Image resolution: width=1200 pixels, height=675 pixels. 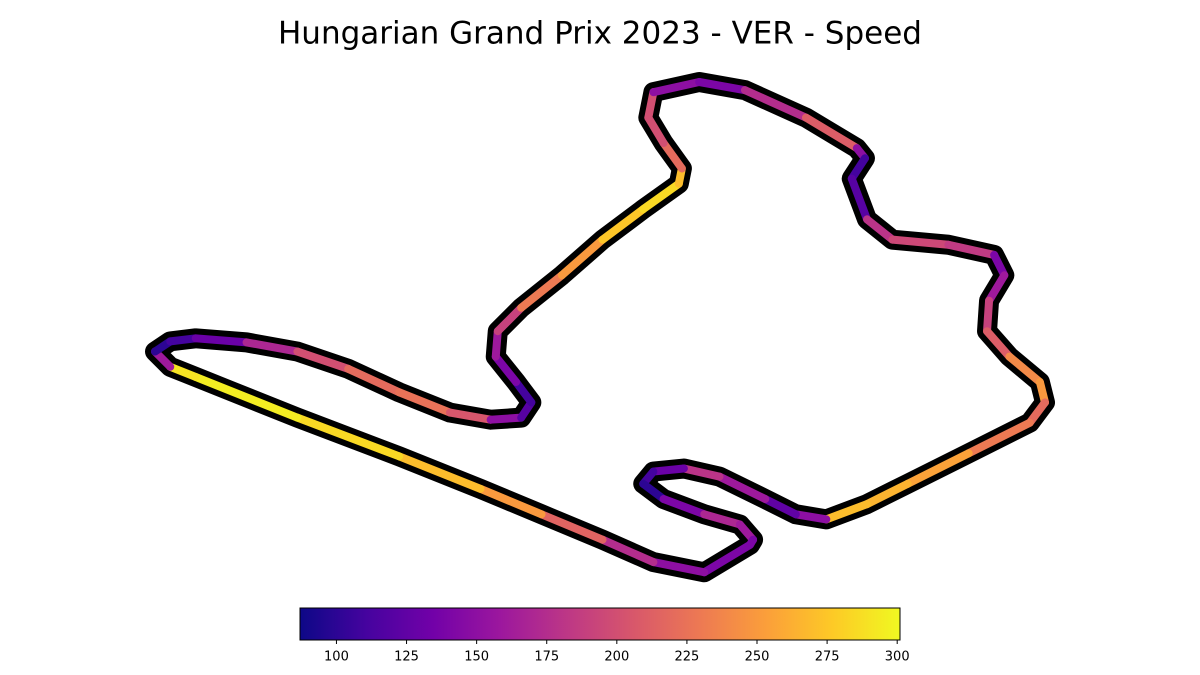 What do you see at coordinates (616, 657) in the screenshot?
I see `colorbar-tick-label: 200` at bounding box center [616, 657].